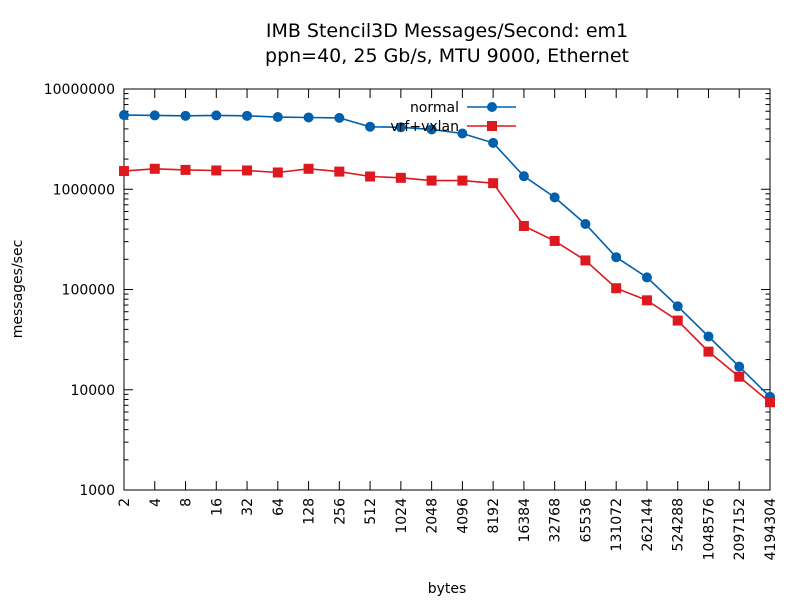 This screenshot has height=605, width=800. What do you see at coordinates (463, 516) in the screenshot?
I see `x-tick-label: 4096` at bounding box center [463, 516].